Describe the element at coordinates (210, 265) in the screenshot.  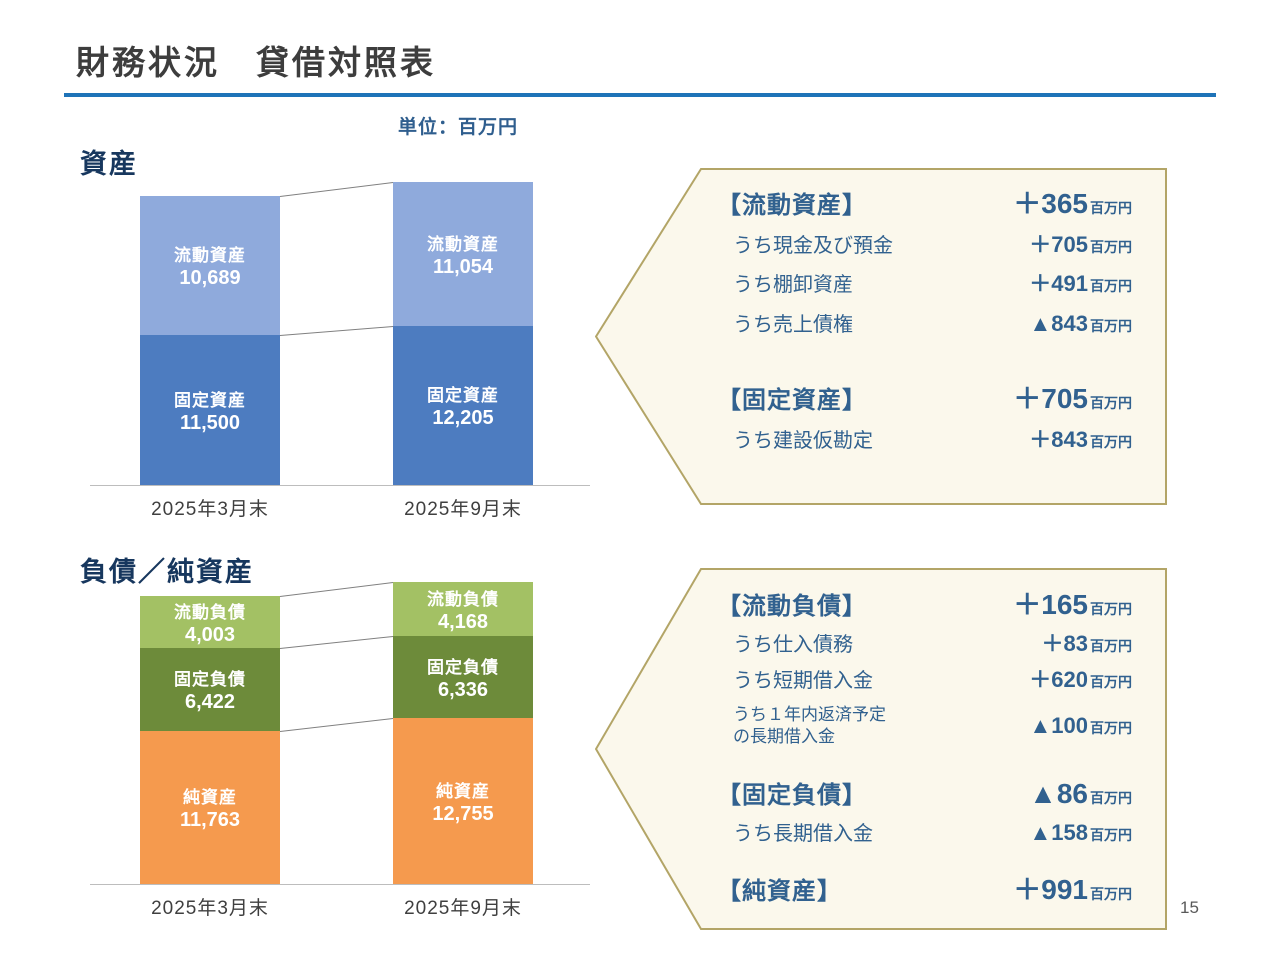
I see `segment-流動資産: 流動資産 10,689` at that location.